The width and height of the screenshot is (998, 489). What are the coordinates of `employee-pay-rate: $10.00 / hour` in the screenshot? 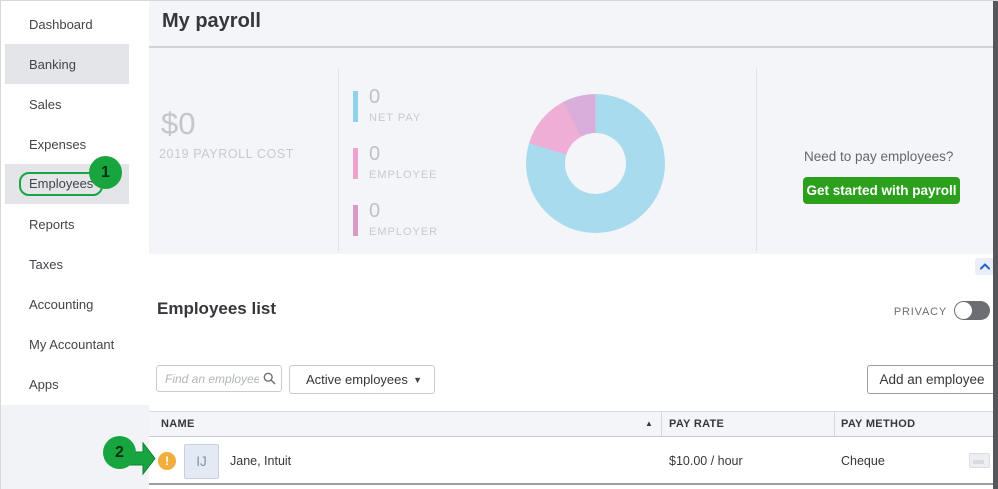 It's located at (706, 461).